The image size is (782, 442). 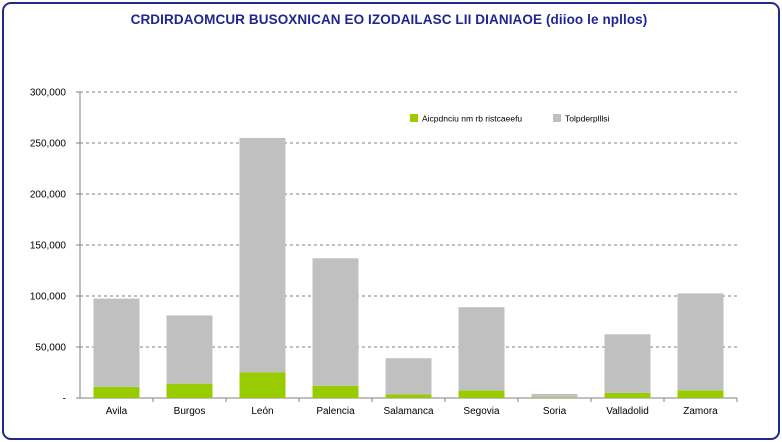 I want to click on y-tick-label: -, so click(x=64, y=399).